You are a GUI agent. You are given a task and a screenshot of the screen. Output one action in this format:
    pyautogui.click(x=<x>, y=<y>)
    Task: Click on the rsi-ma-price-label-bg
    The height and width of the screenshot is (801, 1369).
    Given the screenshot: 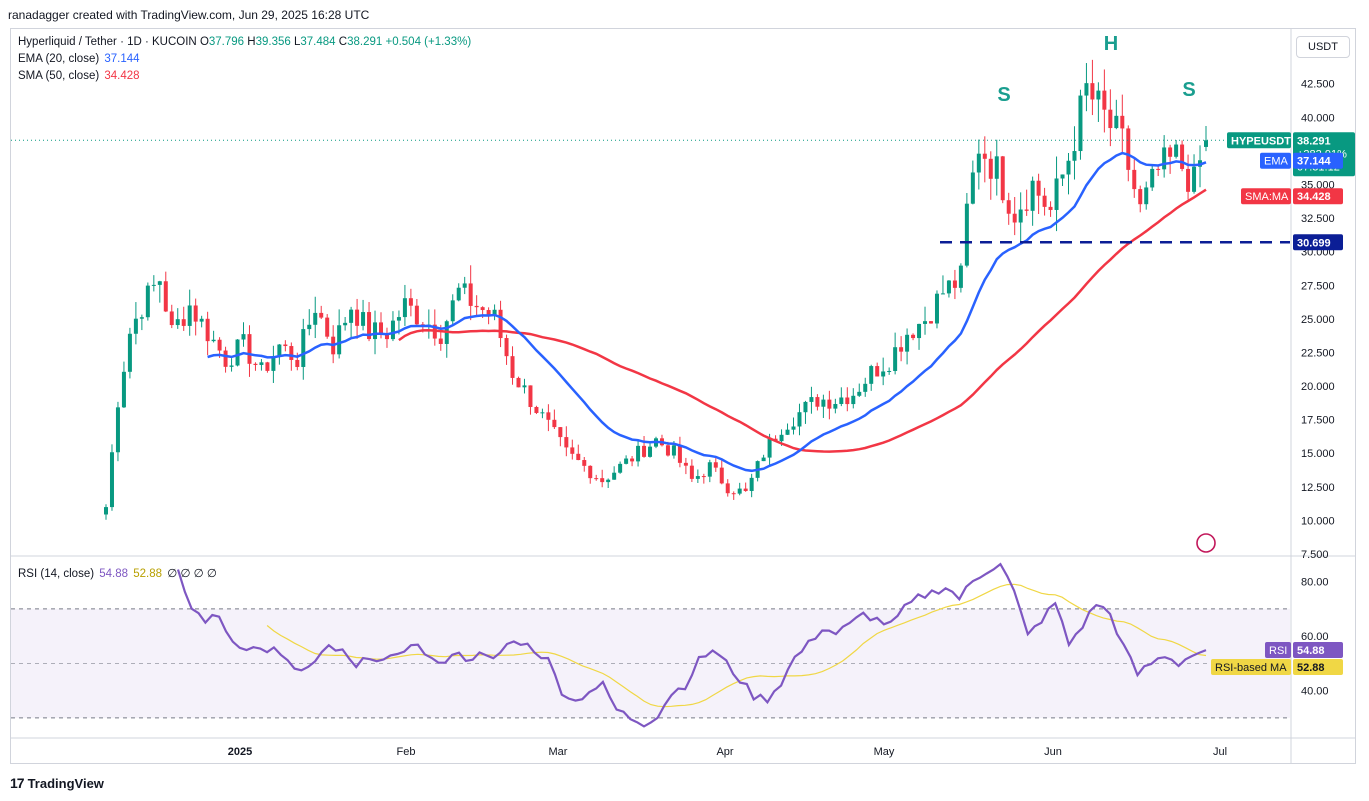 What is the action you would take?
    pyautogui.click(x=1318, y=667)
    